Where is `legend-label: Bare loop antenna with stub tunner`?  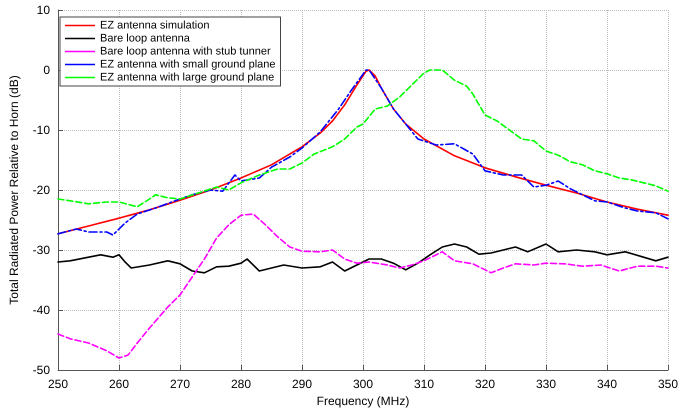
legend-label: Bare loop antenna with stub tunner is located at coordinates (185, 52).